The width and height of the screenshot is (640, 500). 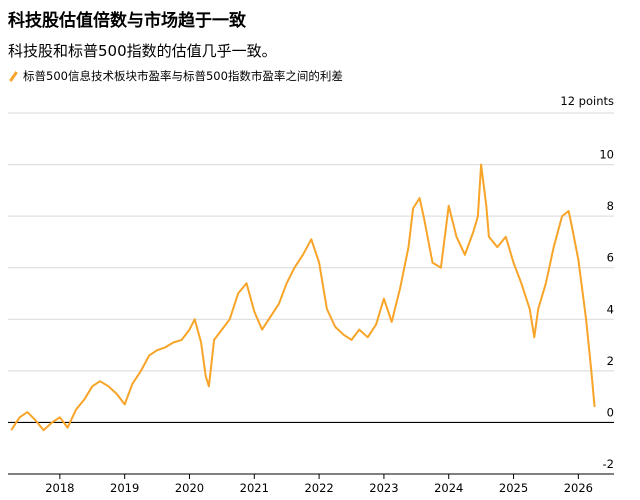 I want to click on y-tick-label: 10, so click(x=606, y=155).